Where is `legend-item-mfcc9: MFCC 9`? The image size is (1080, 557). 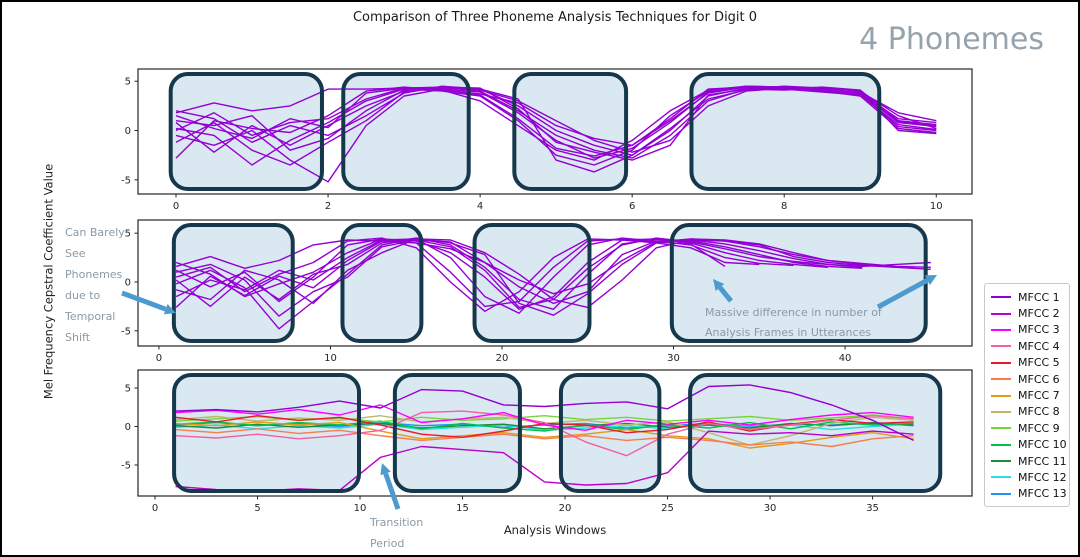 legend-item-mfcc9: MFCC 9 is located at coordinates (1030, 428).